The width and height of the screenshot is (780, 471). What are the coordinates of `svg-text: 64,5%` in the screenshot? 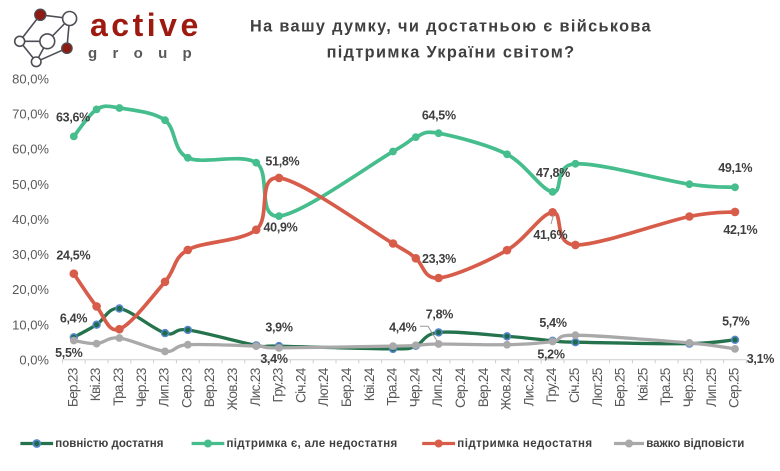 It's located at (439, 116).